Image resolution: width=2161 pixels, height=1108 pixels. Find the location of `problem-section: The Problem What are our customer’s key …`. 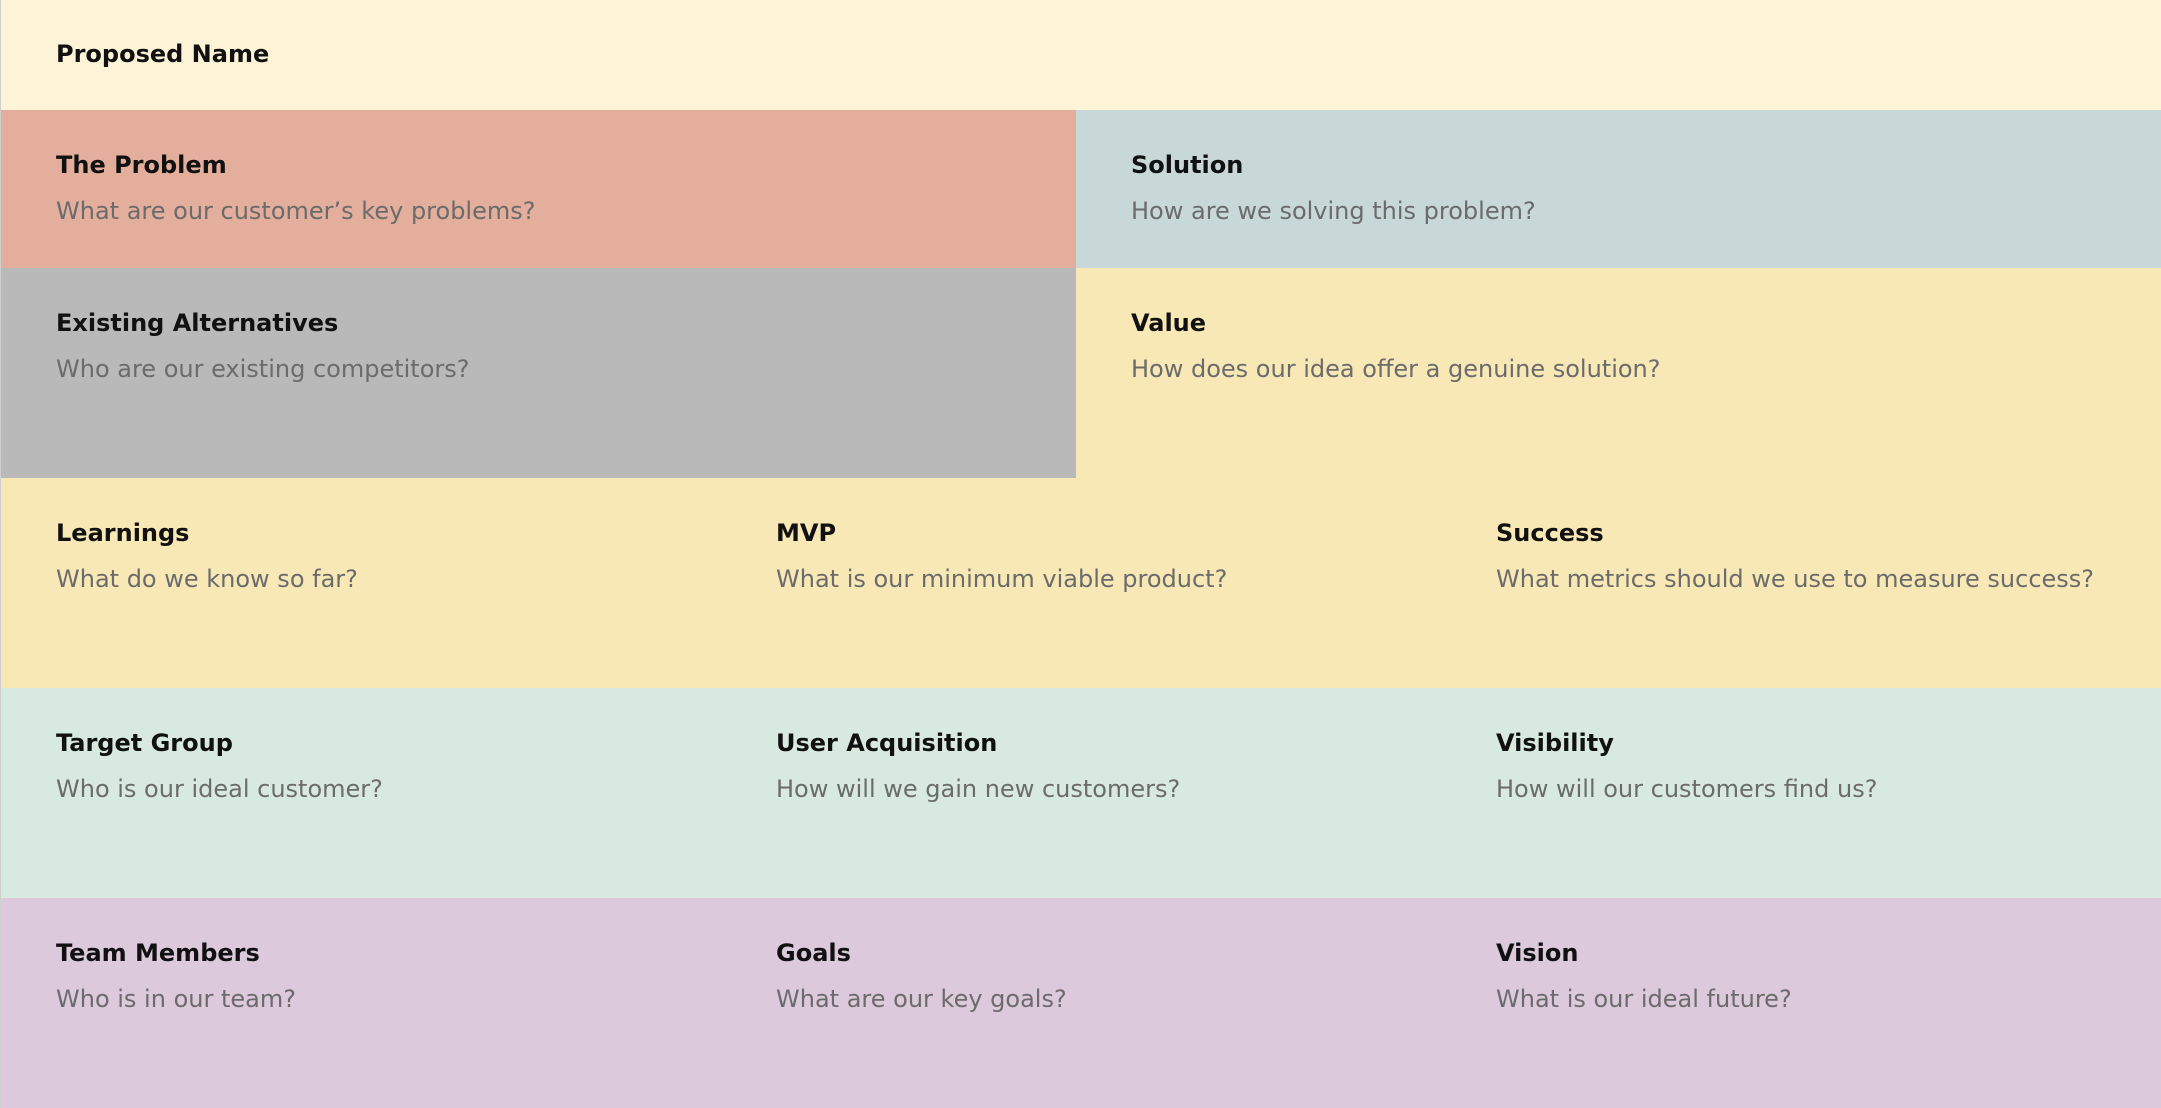

problem-section: The Problem What are our customer’s key … is located at coordinates (538, 189).